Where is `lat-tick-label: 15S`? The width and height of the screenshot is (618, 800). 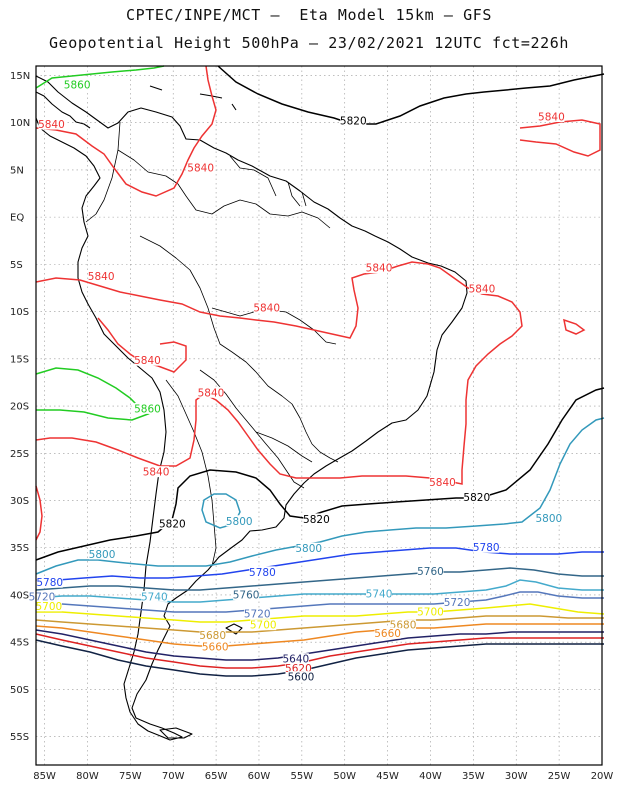
lat-tick-label: 15S is located at coordinates (19, 359).